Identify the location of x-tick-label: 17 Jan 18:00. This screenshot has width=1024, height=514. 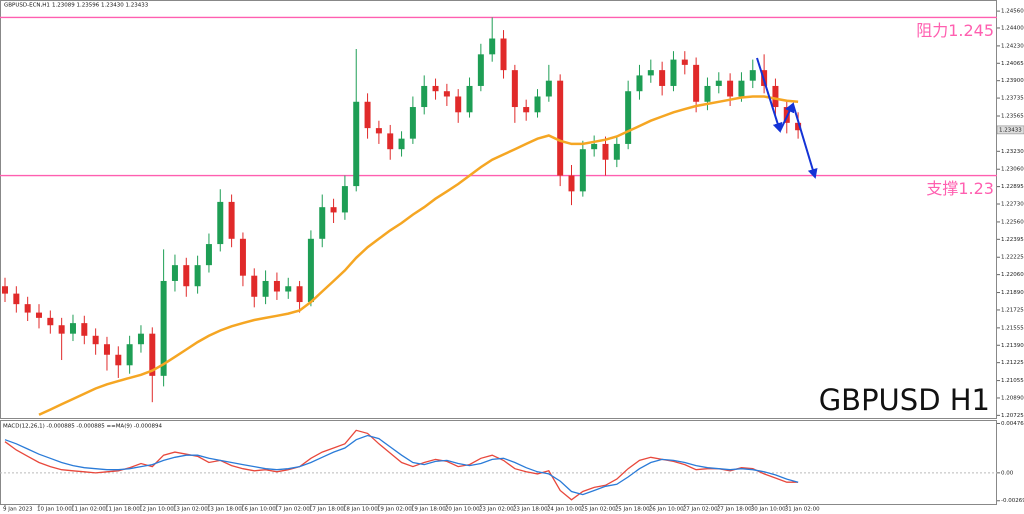
(326, 510).